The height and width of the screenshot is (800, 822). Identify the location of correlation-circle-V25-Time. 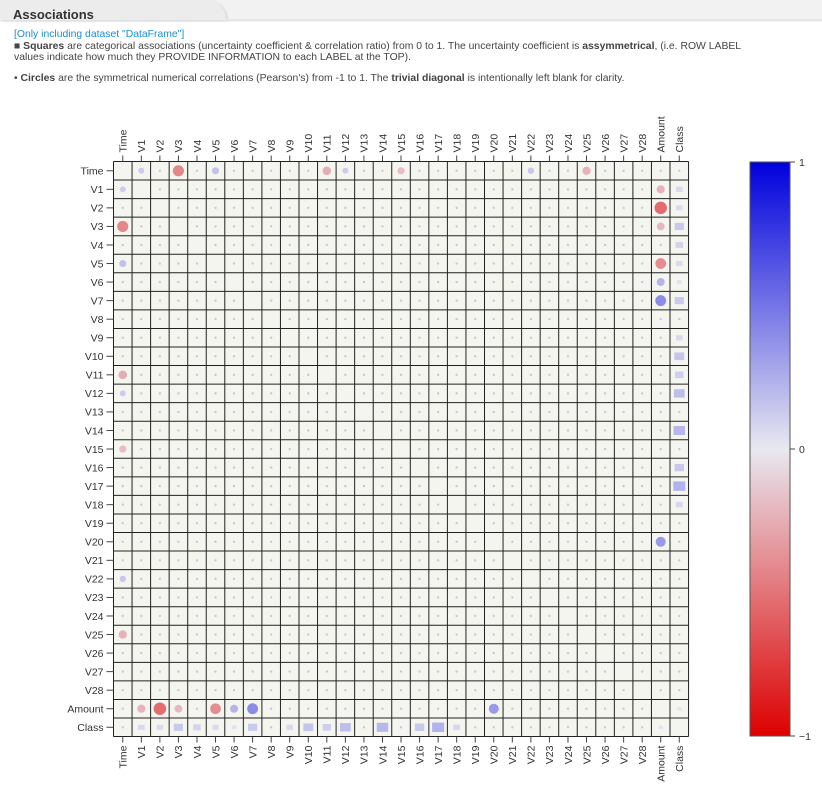
(122, 634).